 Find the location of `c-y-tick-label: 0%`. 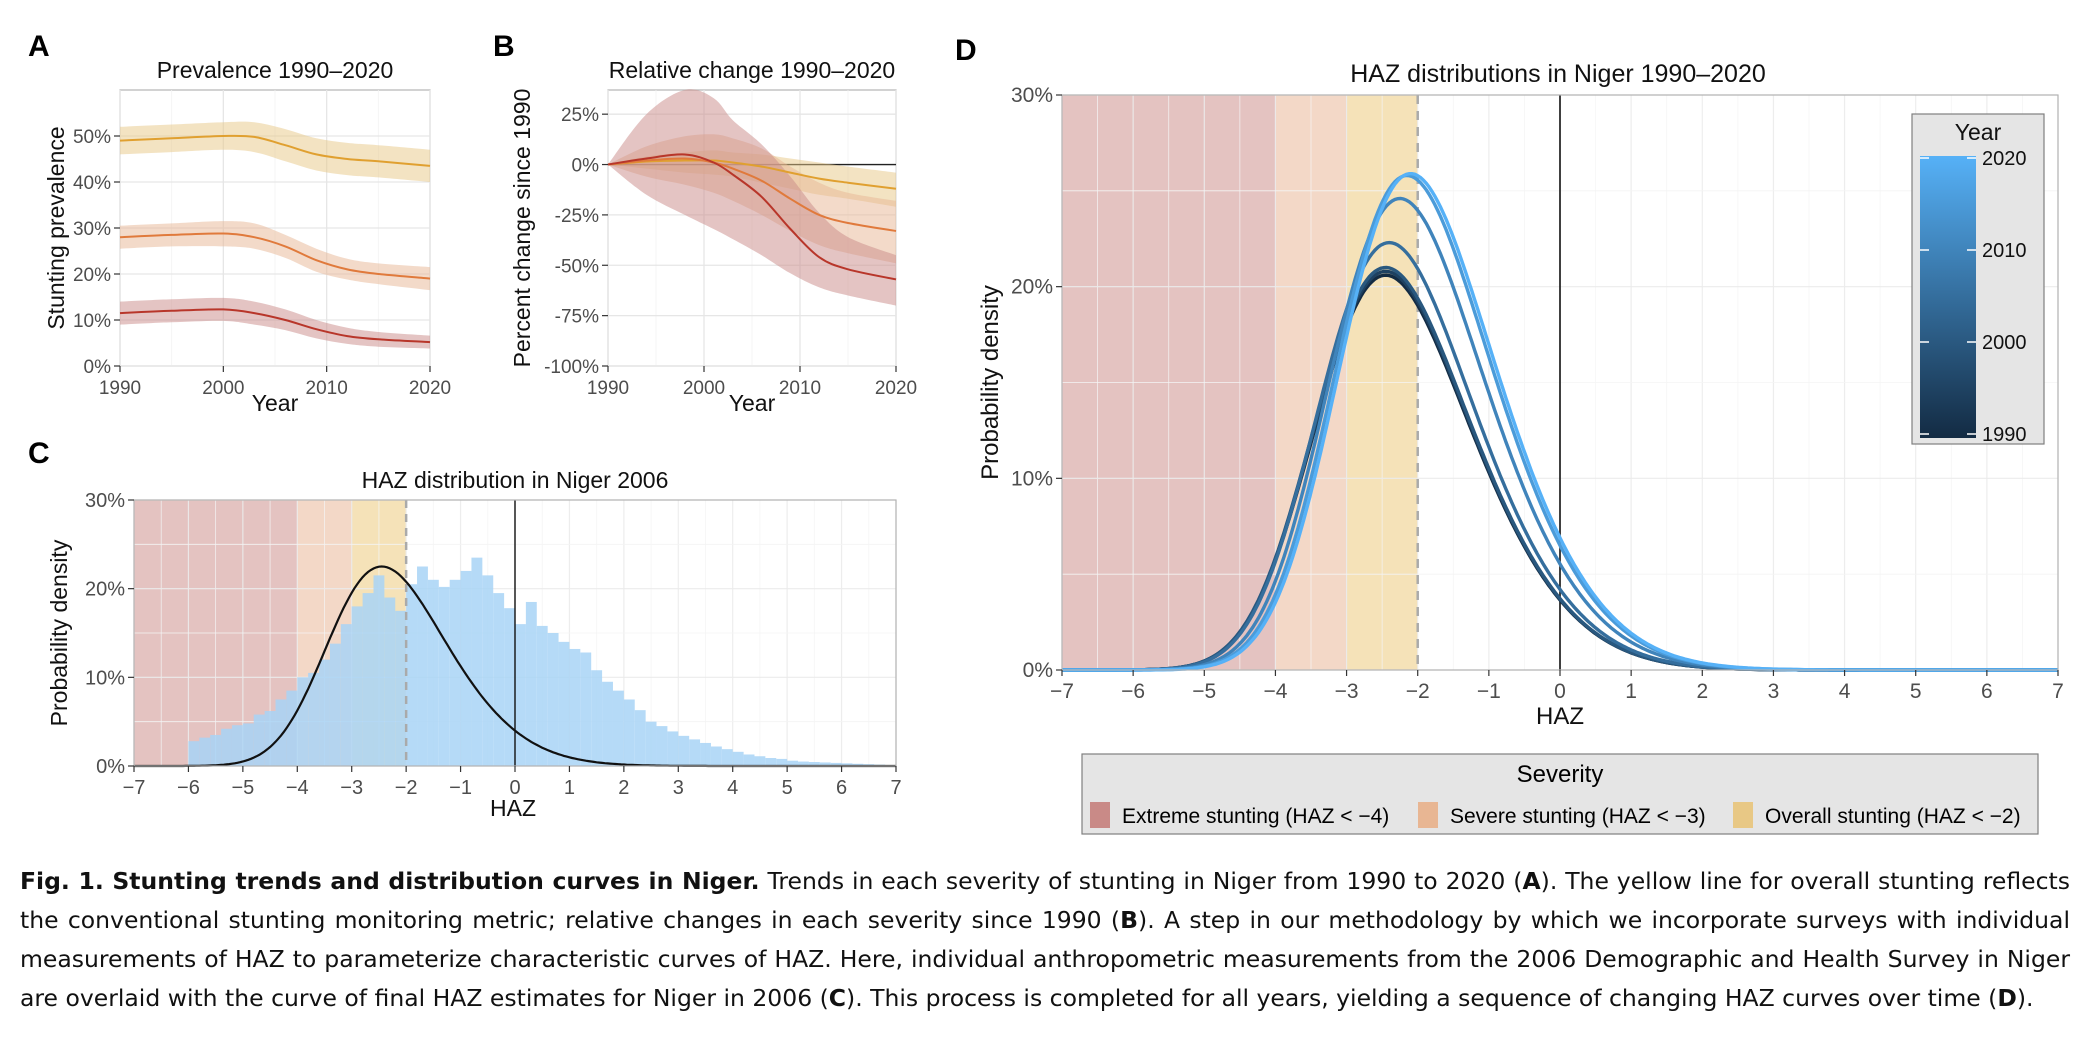

c-y-tick-label: 0% is located at coordinates (110, 767).